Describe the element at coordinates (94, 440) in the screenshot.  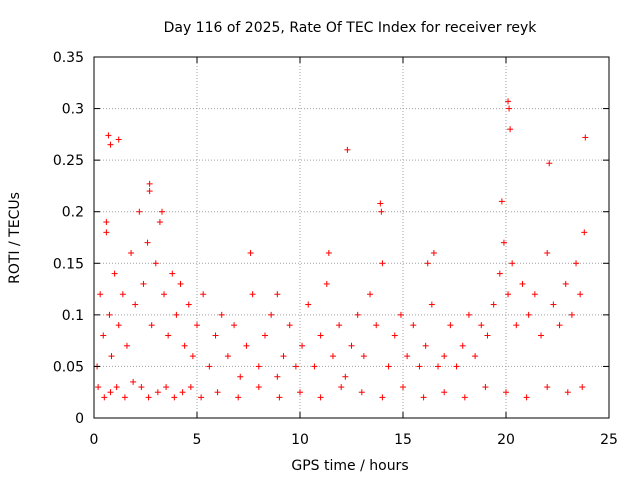
I see `x-tick-label: 0` at that location.